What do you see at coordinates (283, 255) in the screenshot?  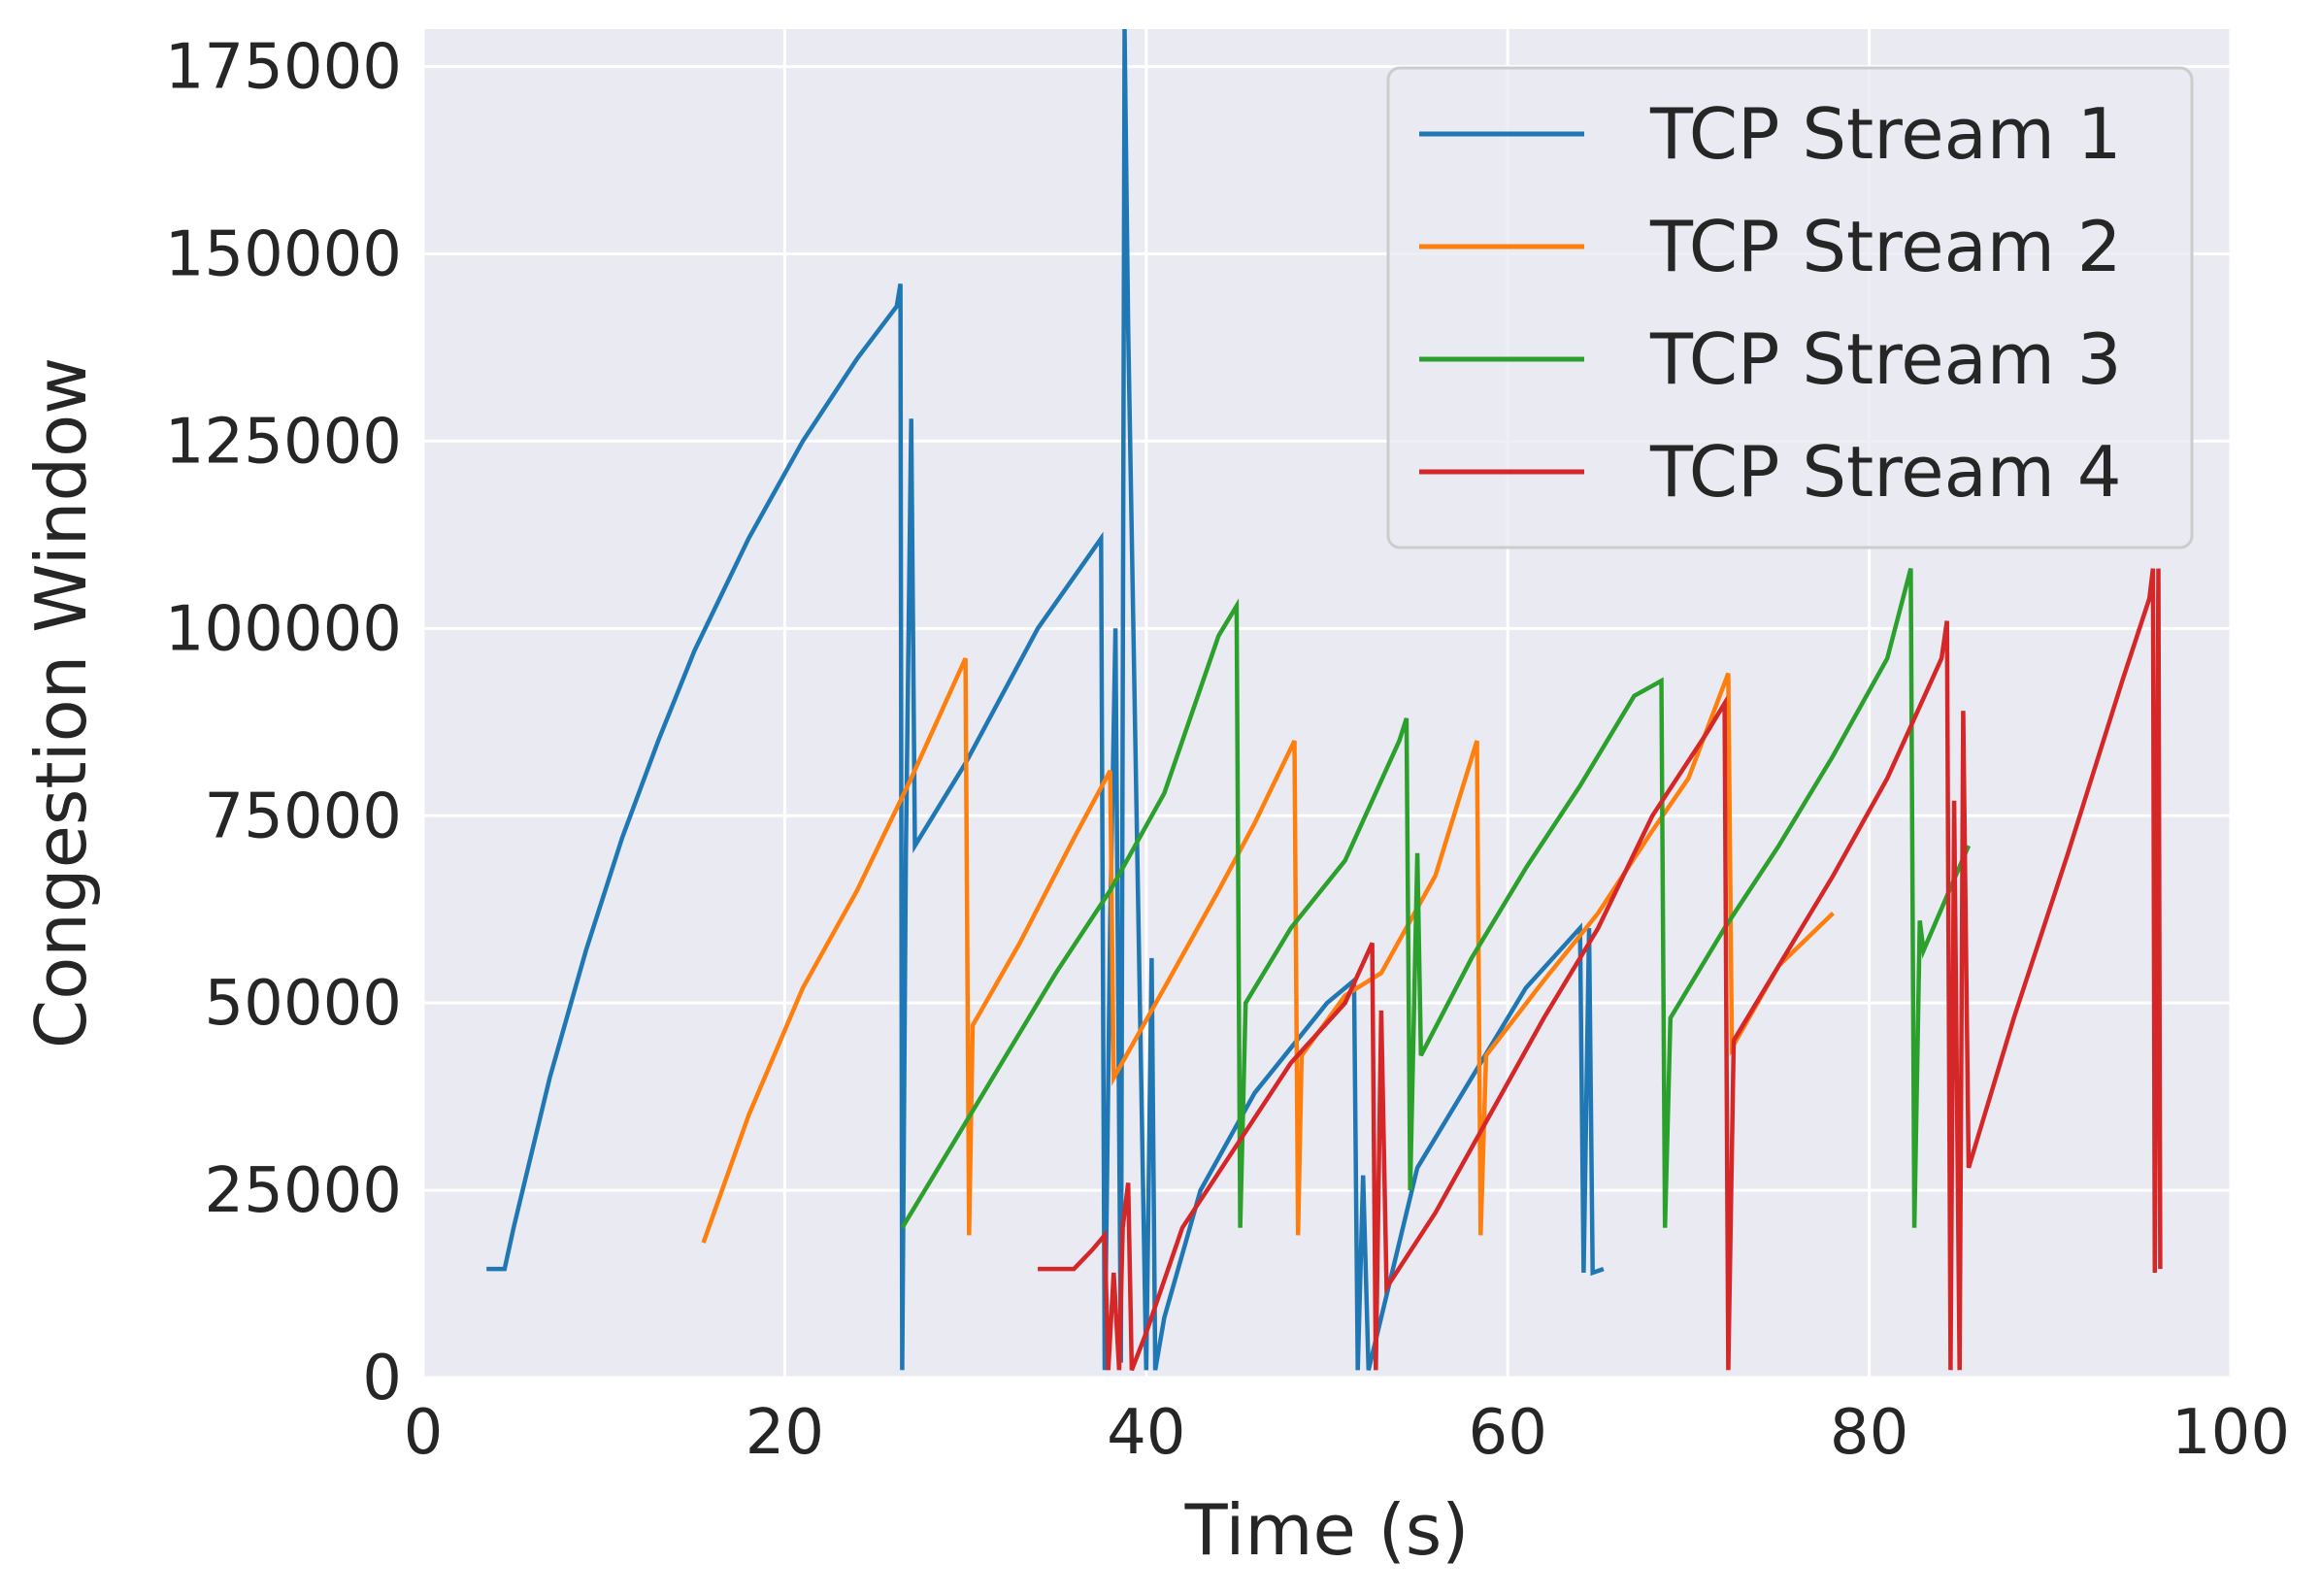 I see `y-tick-label: 150000` at bounding box center [283, 255].